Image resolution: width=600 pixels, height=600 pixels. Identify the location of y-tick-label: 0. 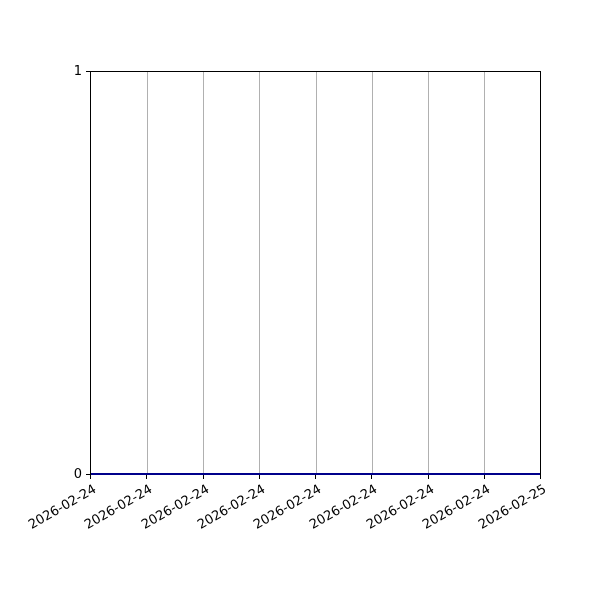
(77, 474).